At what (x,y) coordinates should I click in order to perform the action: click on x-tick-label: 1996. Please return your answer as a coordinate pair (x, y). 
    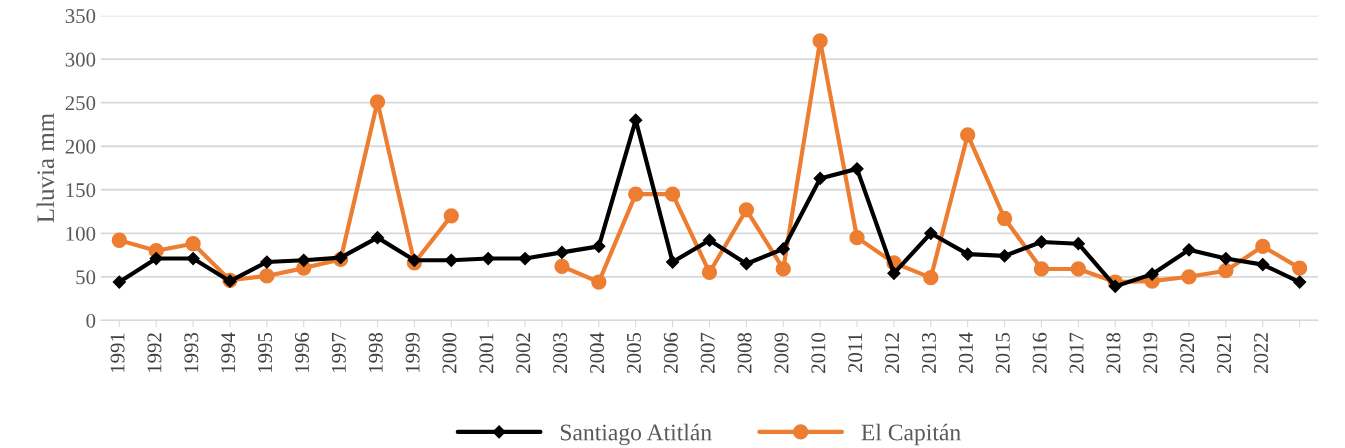
    Looking at the image, I should click on (301, 352).